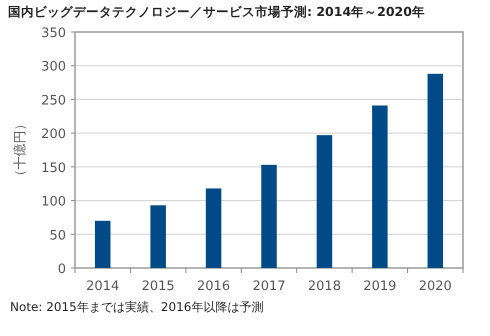 The height and width of the screenshot is (336, 490). I want to click on y-tick-label: 150, so click(53, 168).